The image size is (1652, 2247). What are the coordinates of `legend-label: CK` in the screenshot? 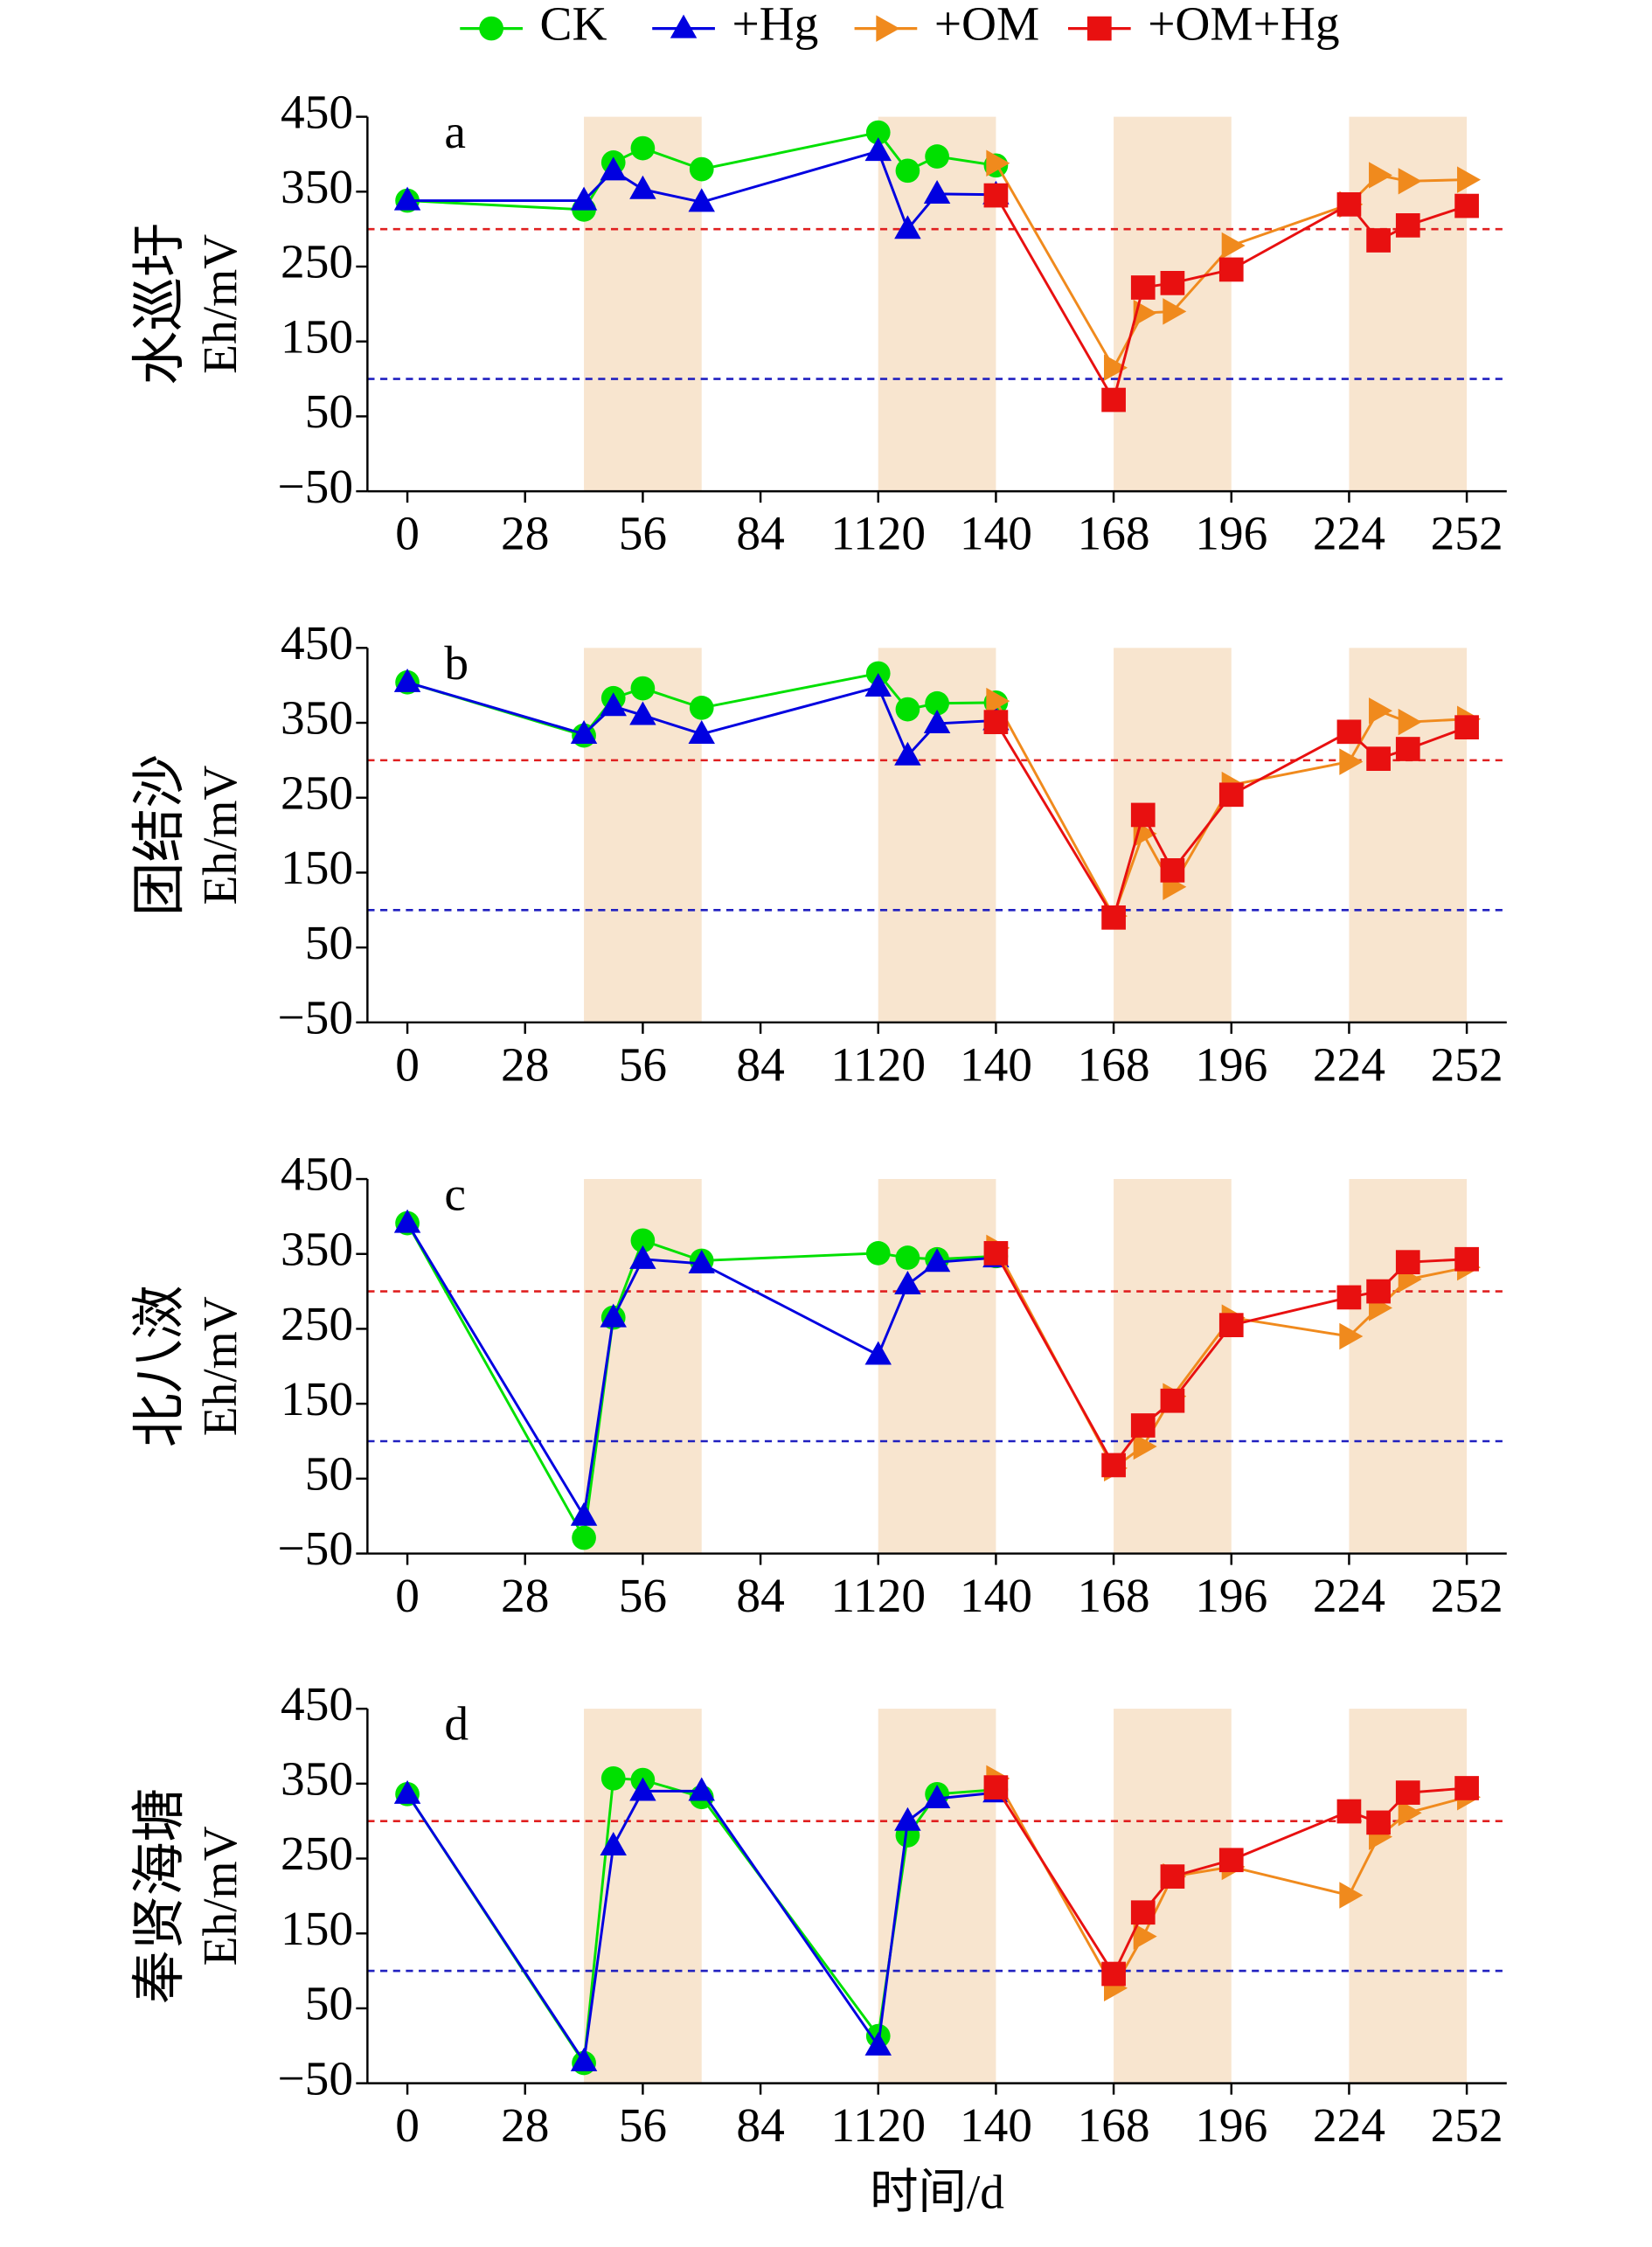 It's located at (573, 25).